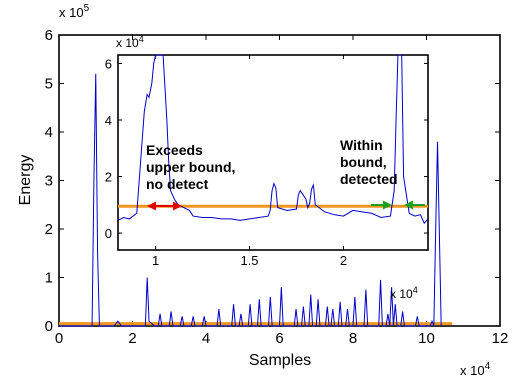 The height and width of the screenshot is (382, 525). What do you see at coordinates (177, 206) in the screenshot?
I see `exceeds-arrow-head-right` at bounding box center [177, 206].